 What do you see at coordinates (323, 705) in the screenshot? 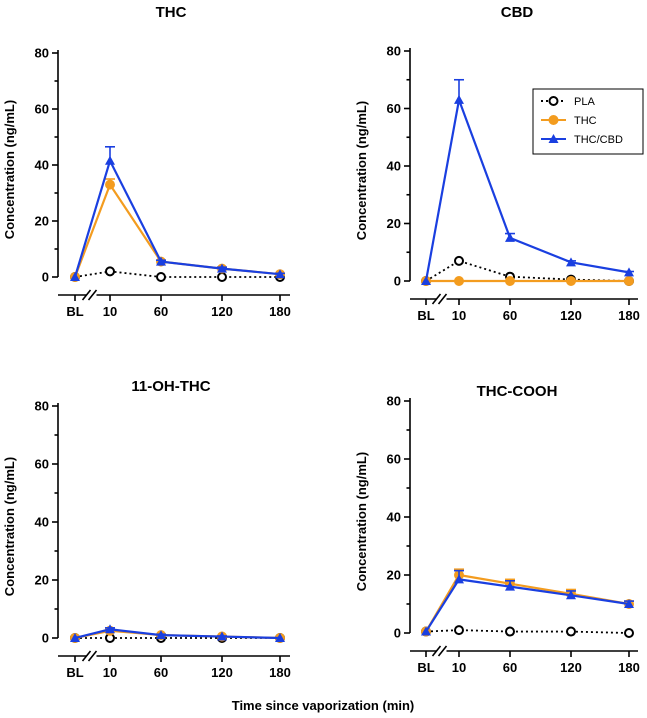
I see `x-axis-label: Time since vaporization (min)` at bounding box center [323, 705].